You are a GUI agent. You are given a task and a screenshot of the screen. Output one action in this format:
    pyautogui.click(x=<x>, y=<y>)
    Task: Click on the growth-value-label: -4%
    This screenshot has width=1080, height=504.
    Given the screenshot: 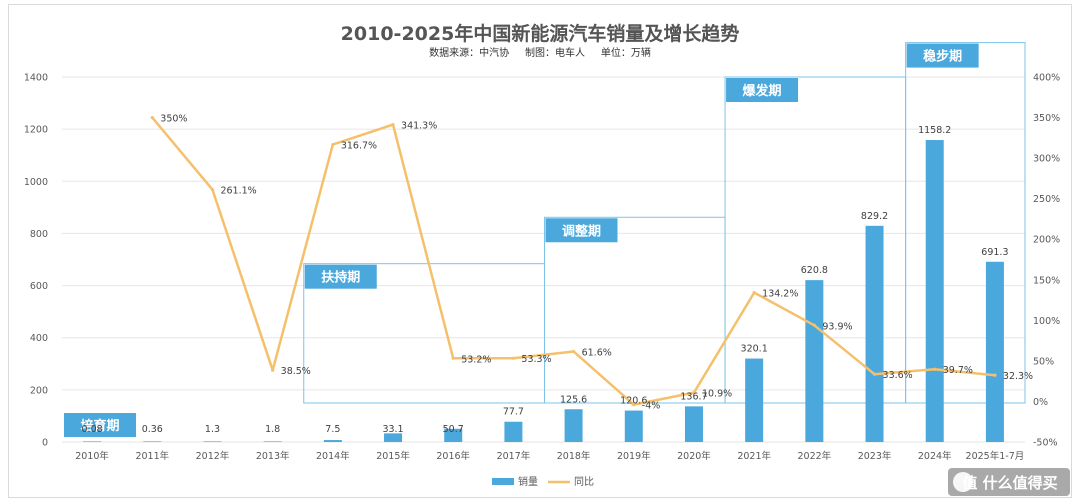 What is the action you would take?
    pyautogui.click(x=651, y=406)
    